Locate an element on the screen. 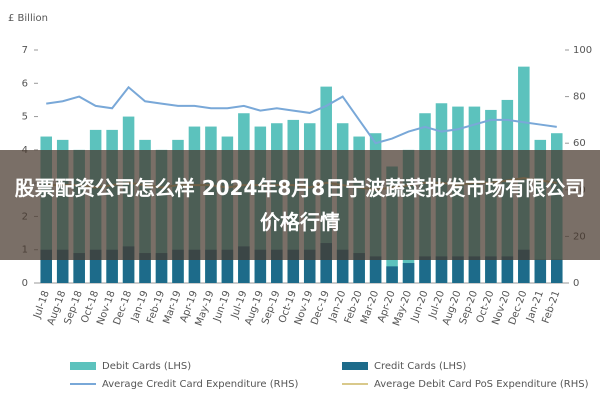 The image size is (600, 404). legend-label: Average Debit Card PoS Expenditure (RHS) is located at coordinates (481, 384).